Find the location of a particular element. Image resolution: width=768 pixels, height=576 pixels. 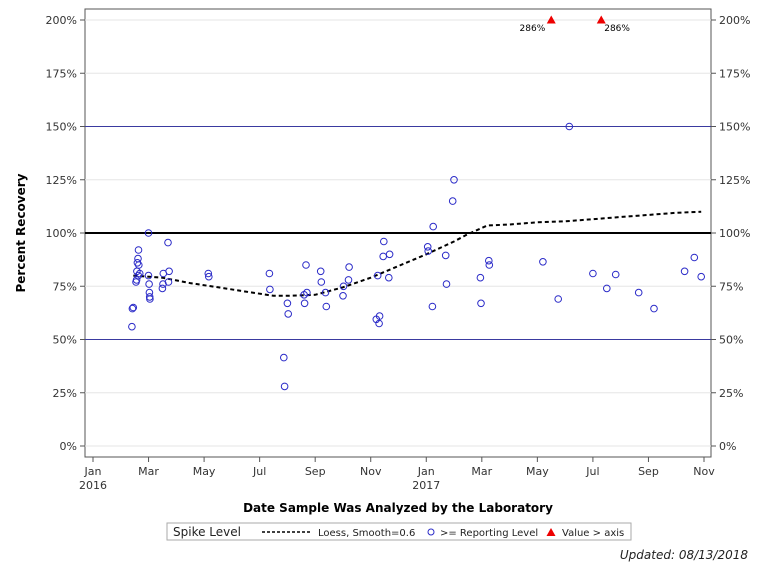

x-tick-year-label: 2016 is located at coordinates (93, 485).